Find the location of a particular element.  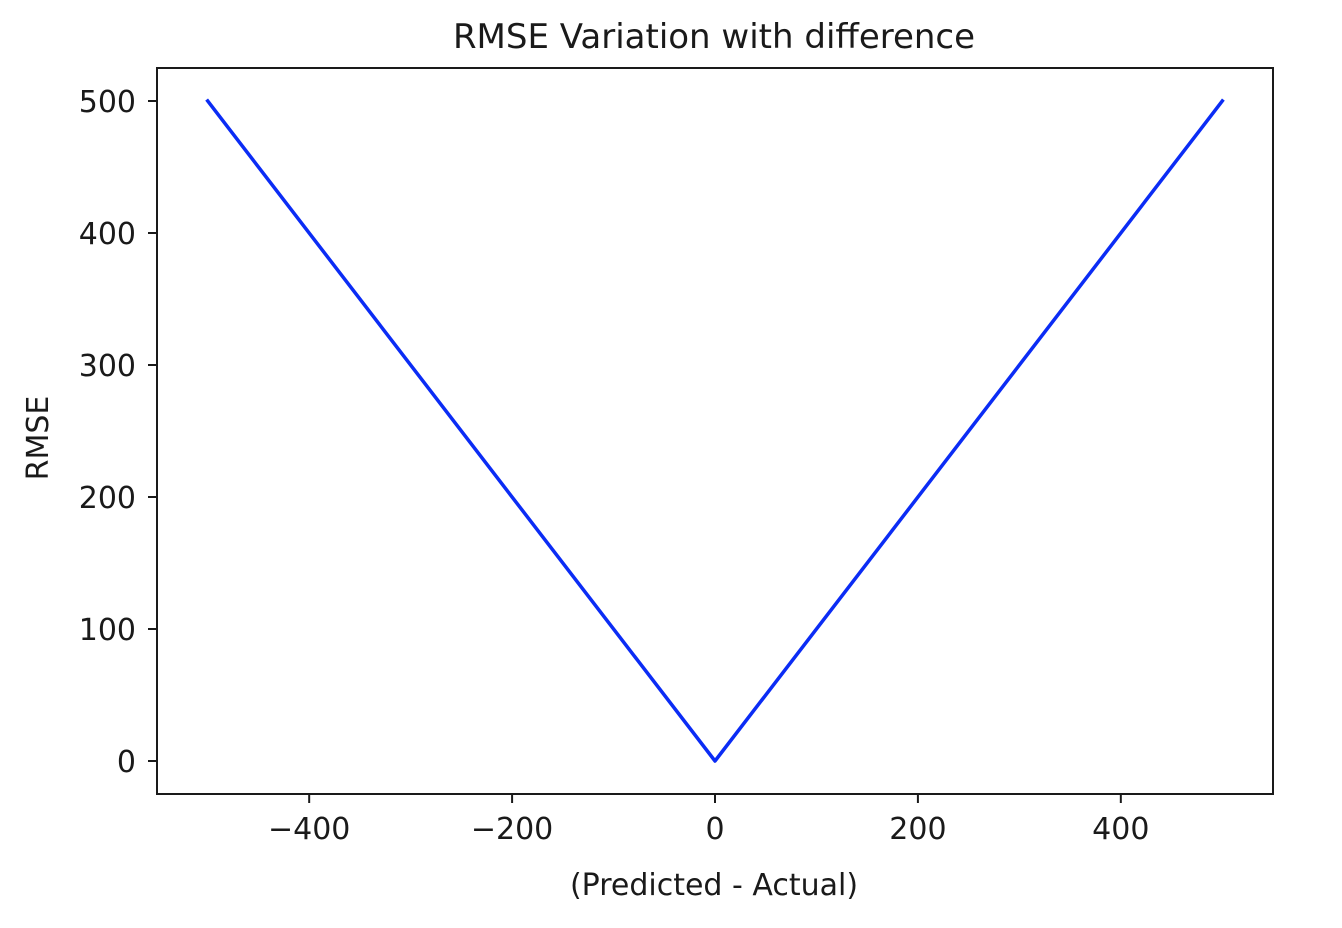

y-tick-label: 500 is located at coordinates (107, 102).